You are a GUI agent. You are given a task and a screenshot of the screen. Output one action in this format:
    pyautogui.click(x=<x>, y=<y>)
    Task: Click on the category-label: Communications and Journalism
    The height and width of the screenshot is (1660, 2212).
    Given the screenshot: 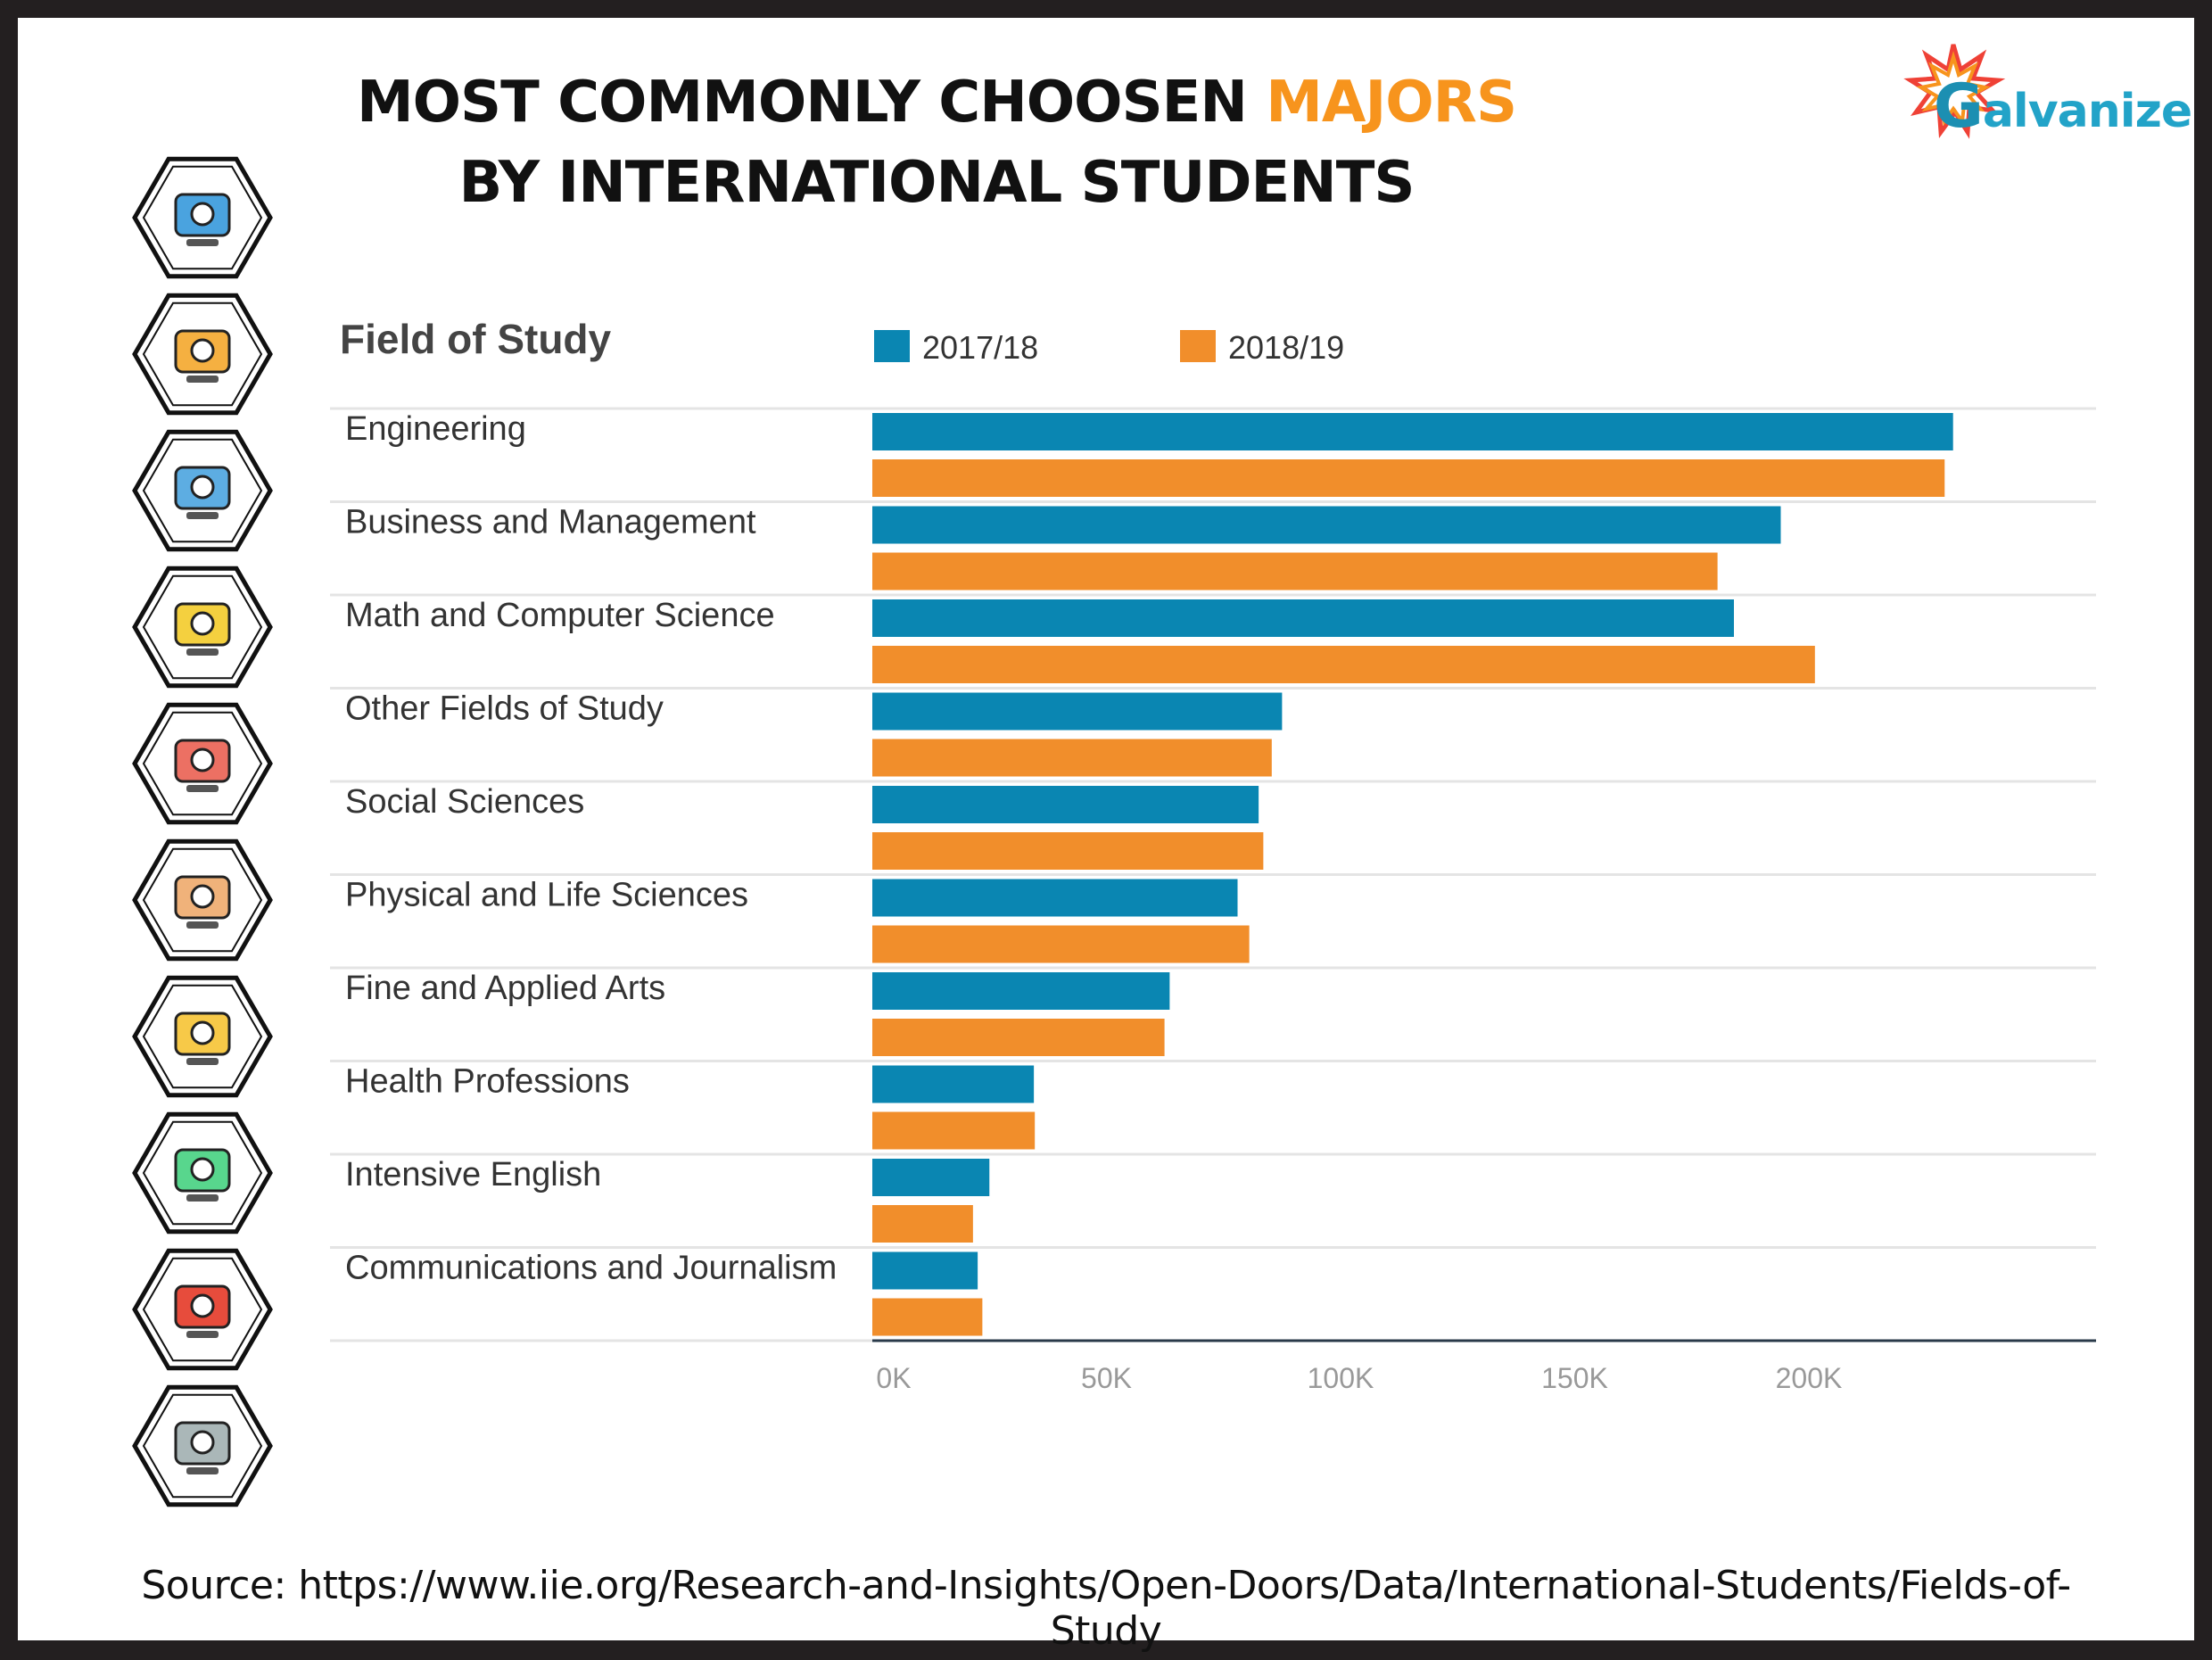 What is the action you would take?
    pyautogui.click(x=591, y=1268)
    